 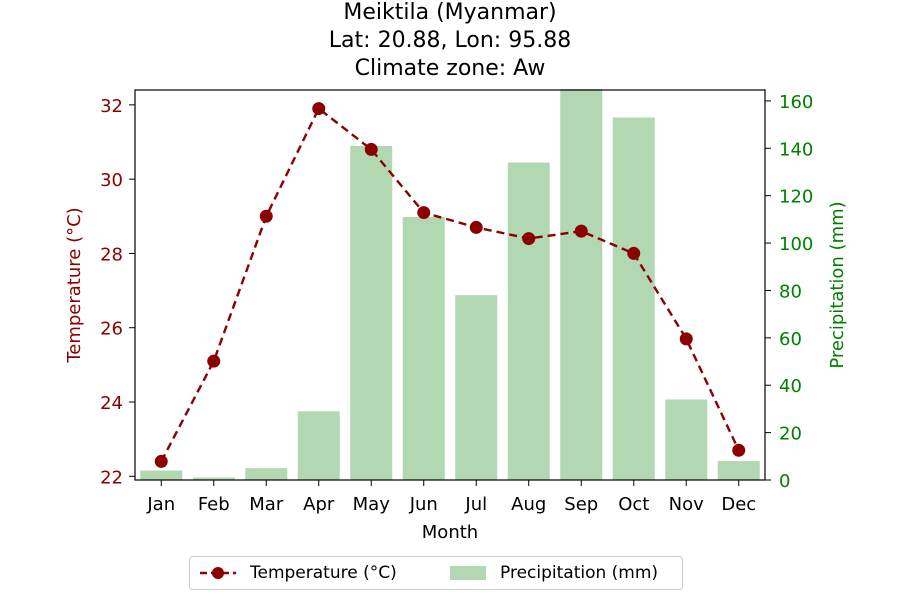 I want to click on temperature-point-may, so click(x=371, y=149).